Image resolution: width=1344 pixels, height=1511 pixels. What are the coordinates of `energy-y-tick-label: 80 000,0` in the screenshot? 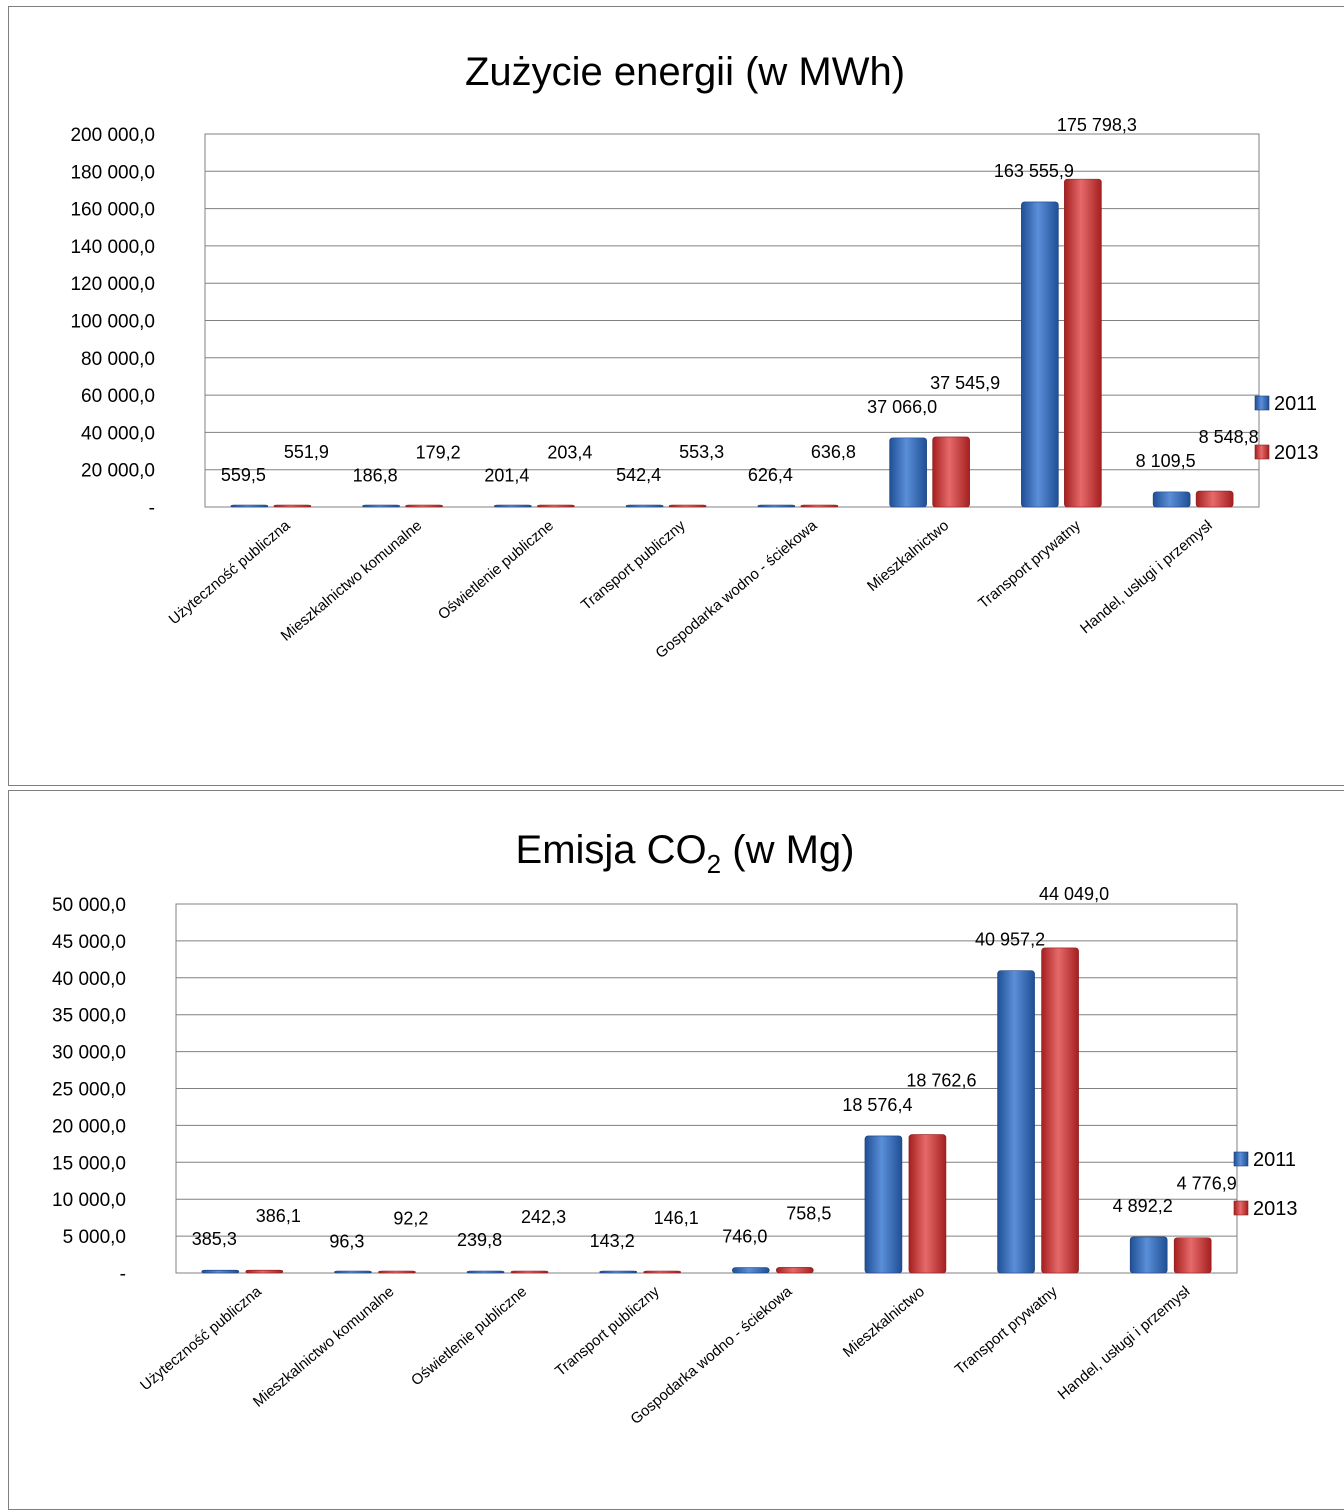 It's located at (118, 359).